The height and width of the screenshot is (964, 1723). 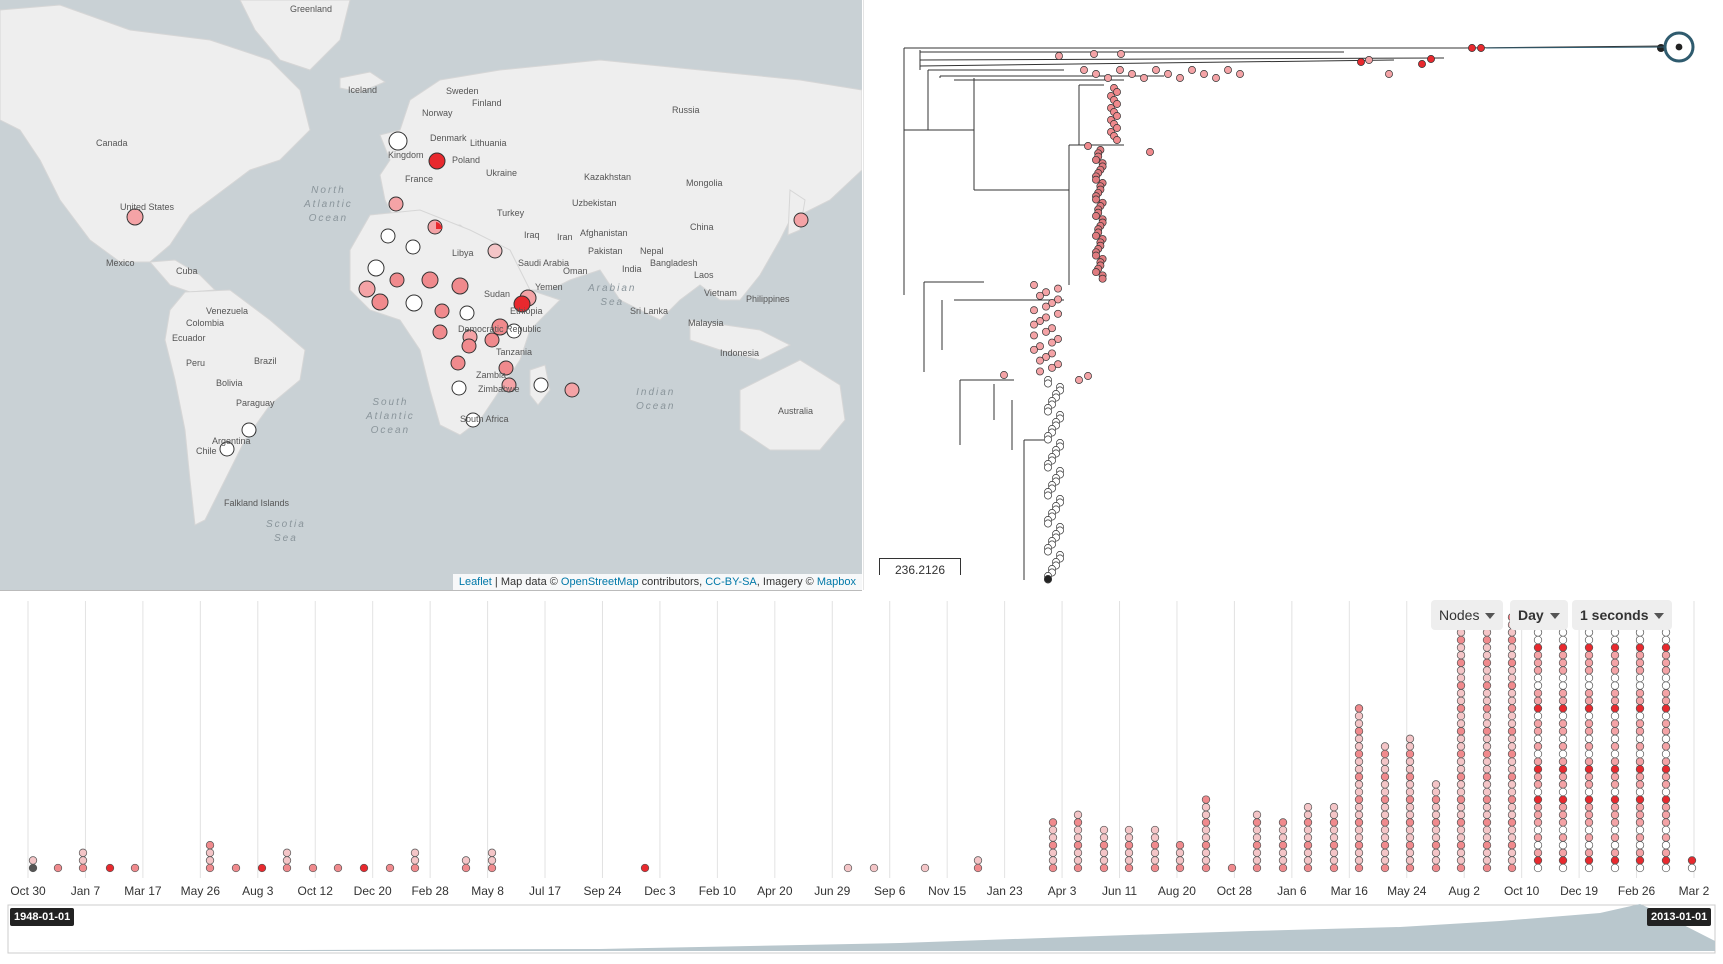 I want to click on granularity-dropdown: Day, so click(x=1539, y=615).